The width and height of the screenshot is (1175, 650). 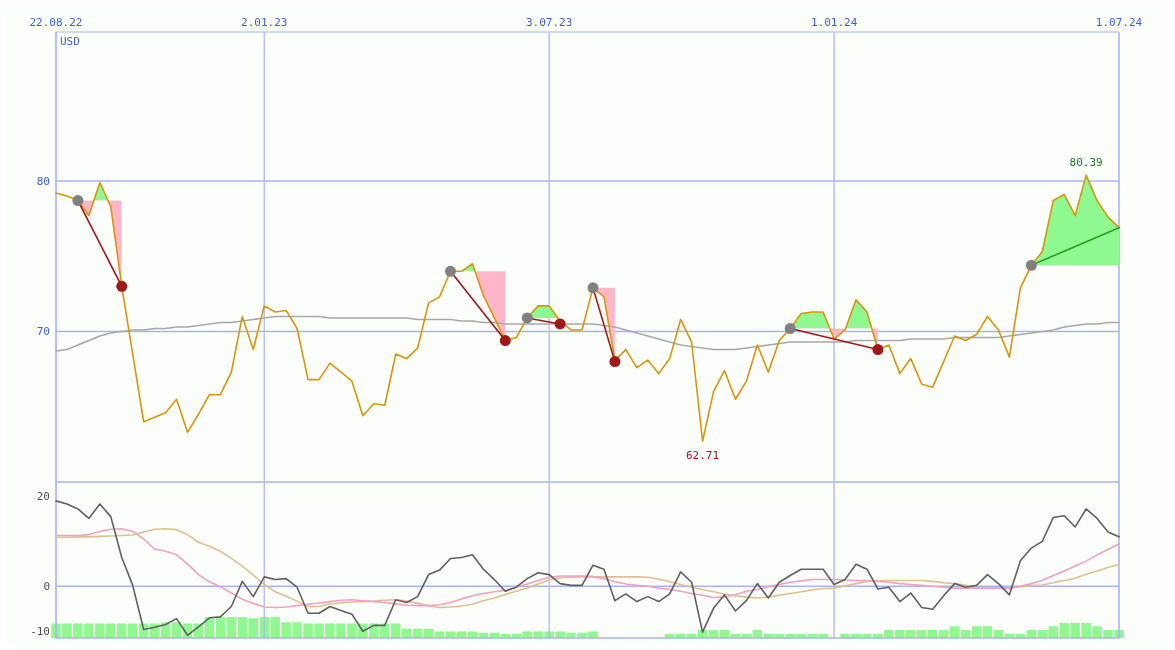 What do you see at coordinates (834, 22) in the screenshot?
I see `x-tick-label: 1.01.24` at bounding box center [834, 22].